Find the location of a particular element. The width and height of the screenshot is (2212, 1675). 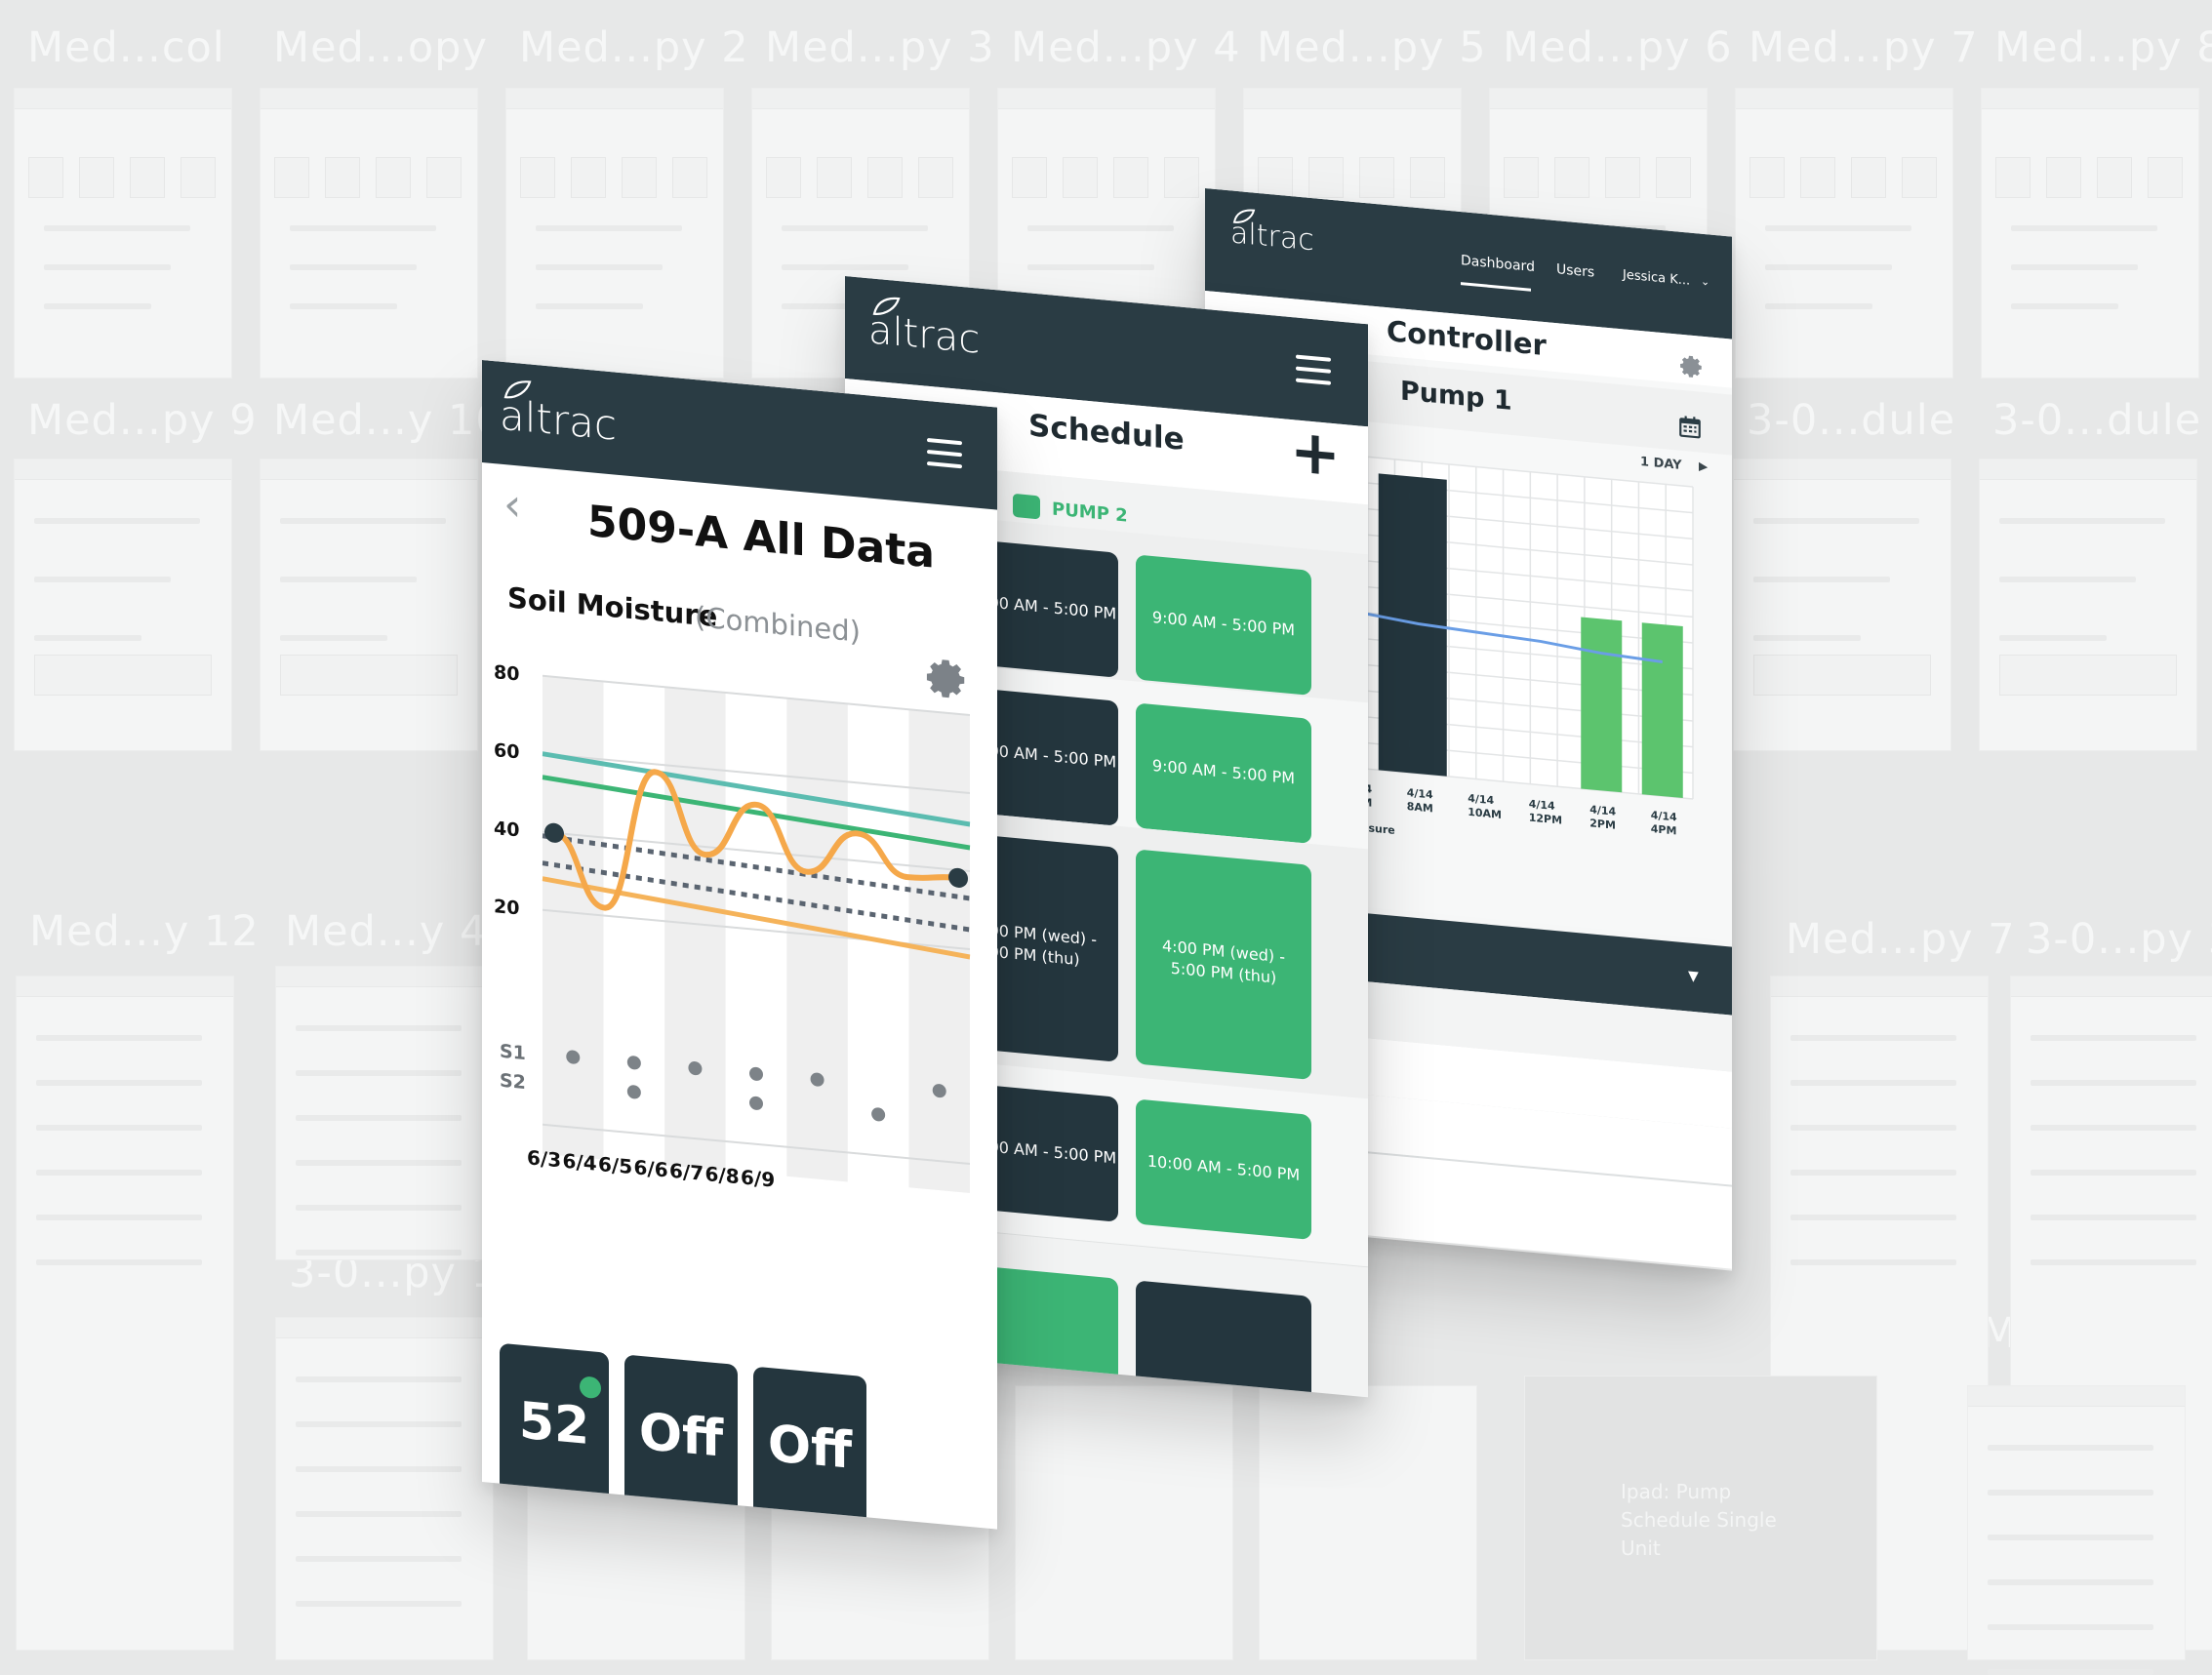

x-tick-label: 6/8 is located at coordinates (723, 1175).